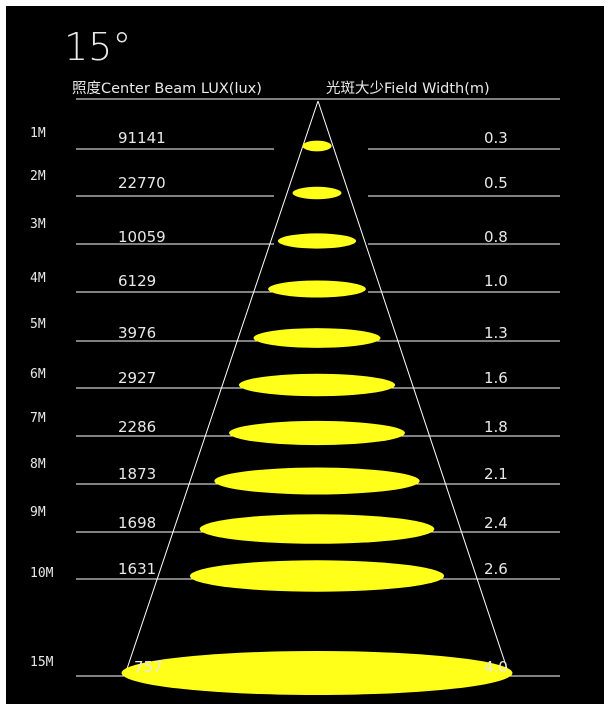 This screenshot has width=610, height=710. I want to click on row-lux: 1631, so click(137, 569).